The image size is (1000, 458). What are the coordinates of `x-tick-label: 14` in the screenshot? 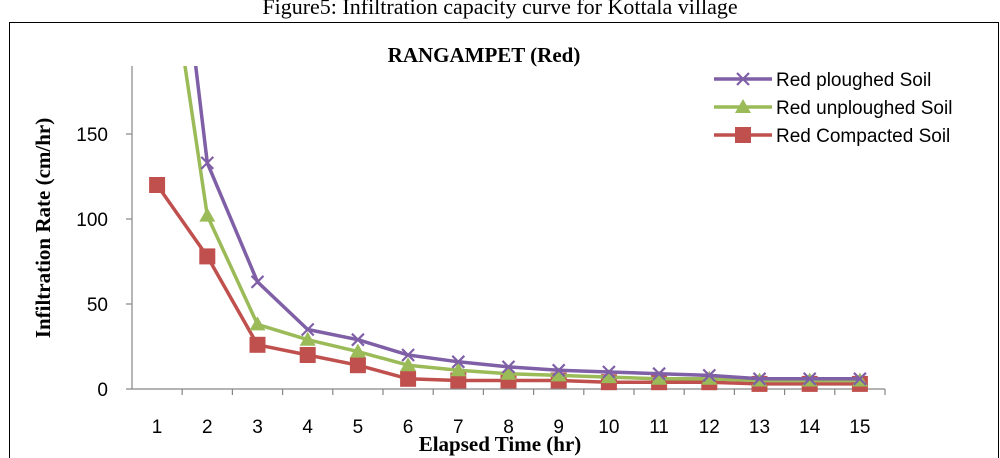 It's located at (810, 427).